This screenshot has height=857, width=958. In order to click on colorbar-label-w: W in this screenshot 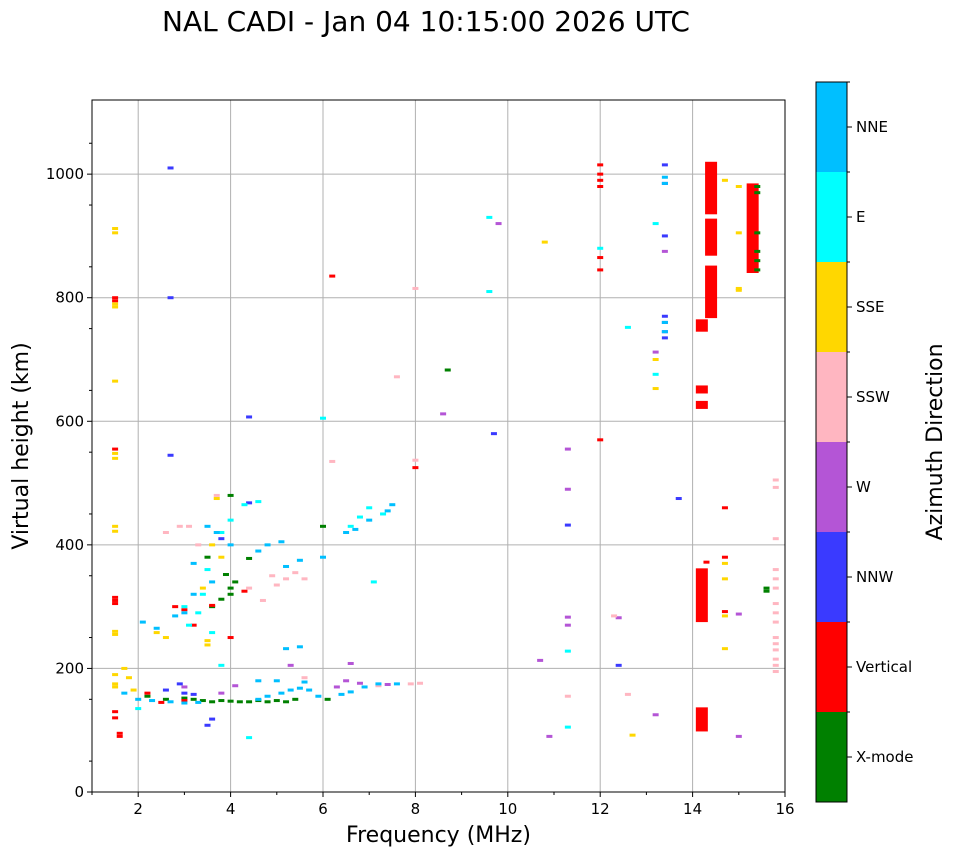, I will do `click(863, 487)`.